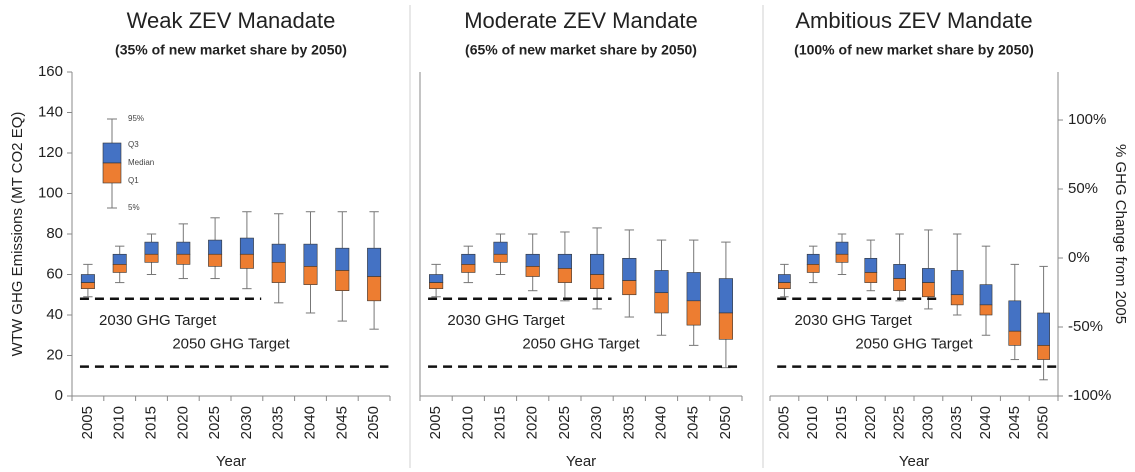  Describe the element at coordinates (136, 118) in the screenshot. I see `legend-label: 95%` at that location.